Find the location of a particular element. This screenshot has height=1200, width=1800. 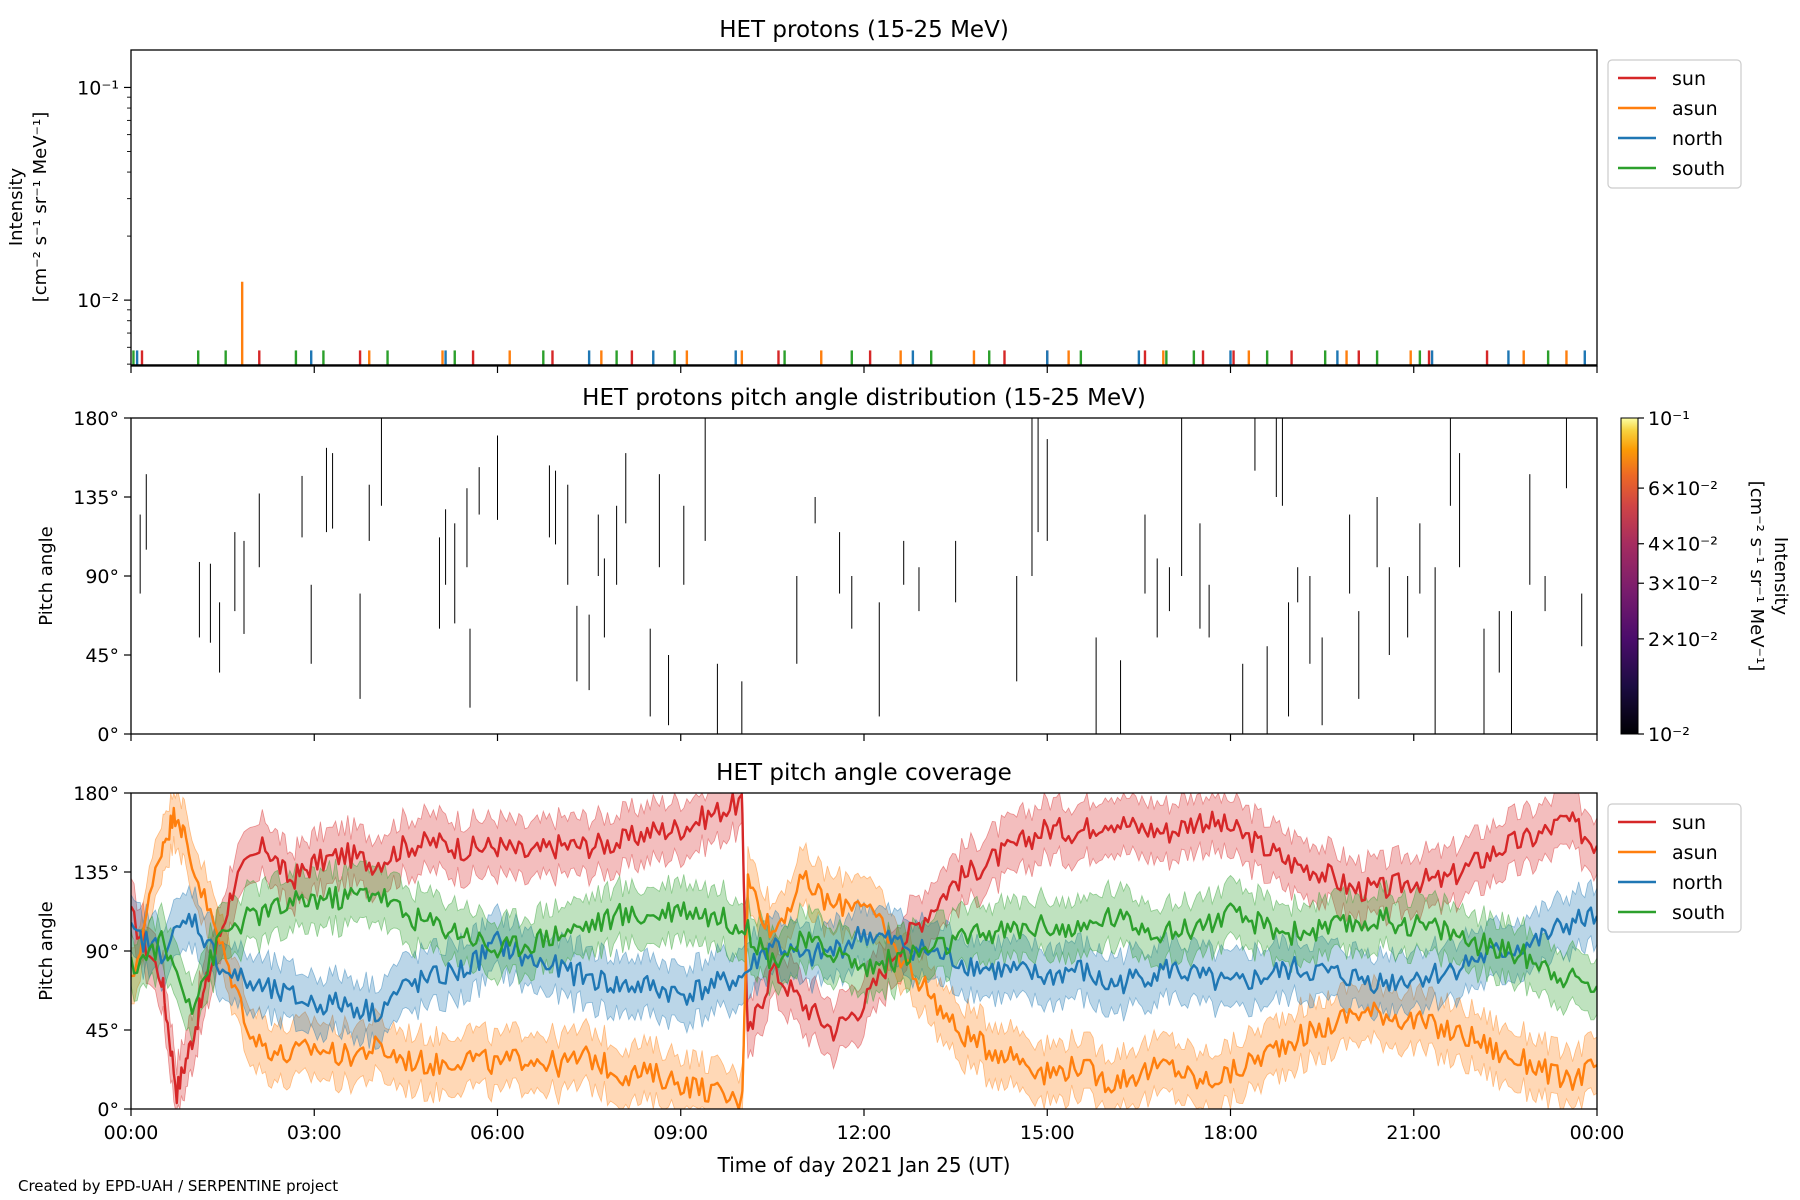

y-tick-label: 10⁻¹ is located at coordinates (98, 88).